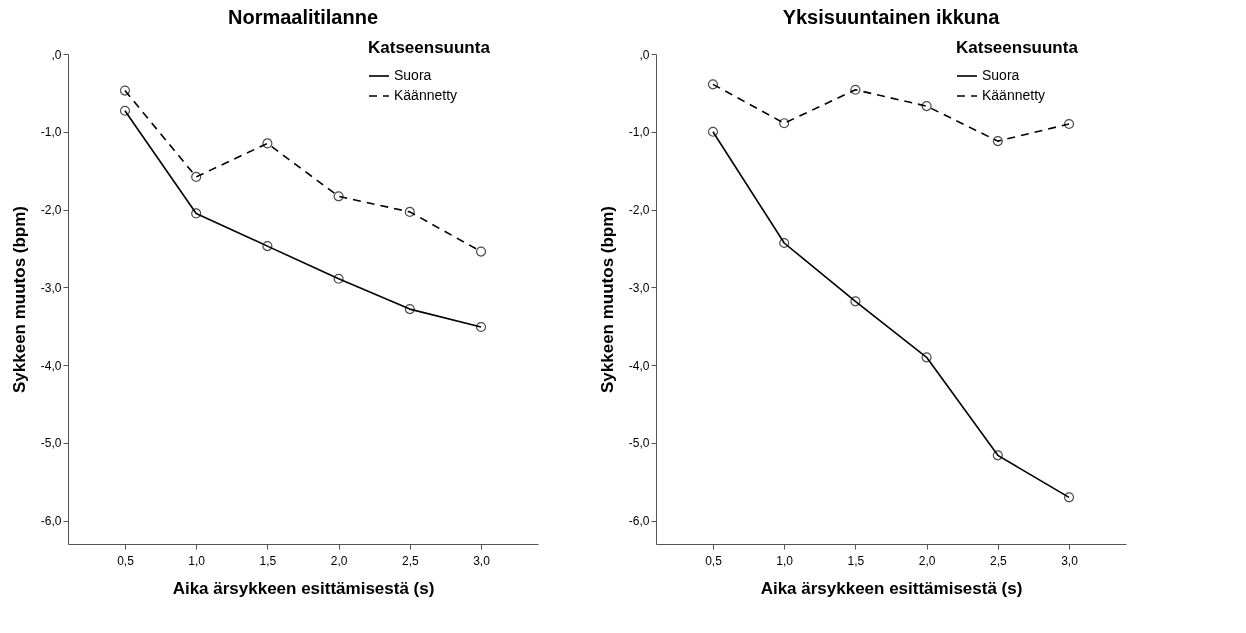 The width and height of the screenshot is (1246, 633). Describe the element at coordinates (303, 17) in the screenshot. I see `chart-title: Normaalitilanne` at that location.